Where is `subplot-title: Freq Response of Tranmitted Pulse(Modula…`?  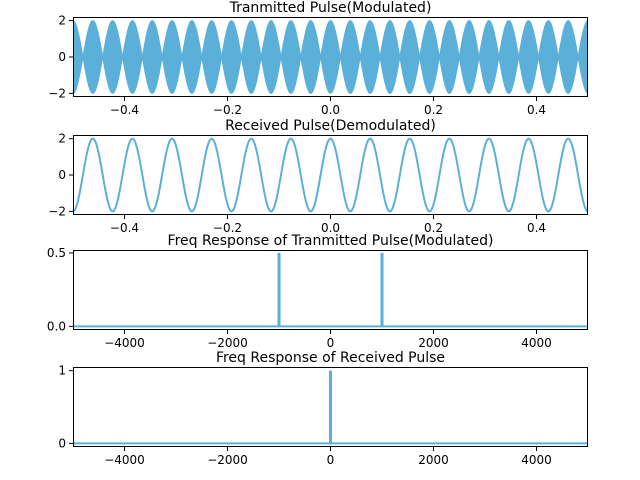 subplot-title: Freq Response of Tranmitted Pulse(Modula… is located at coordinates (331, 241).